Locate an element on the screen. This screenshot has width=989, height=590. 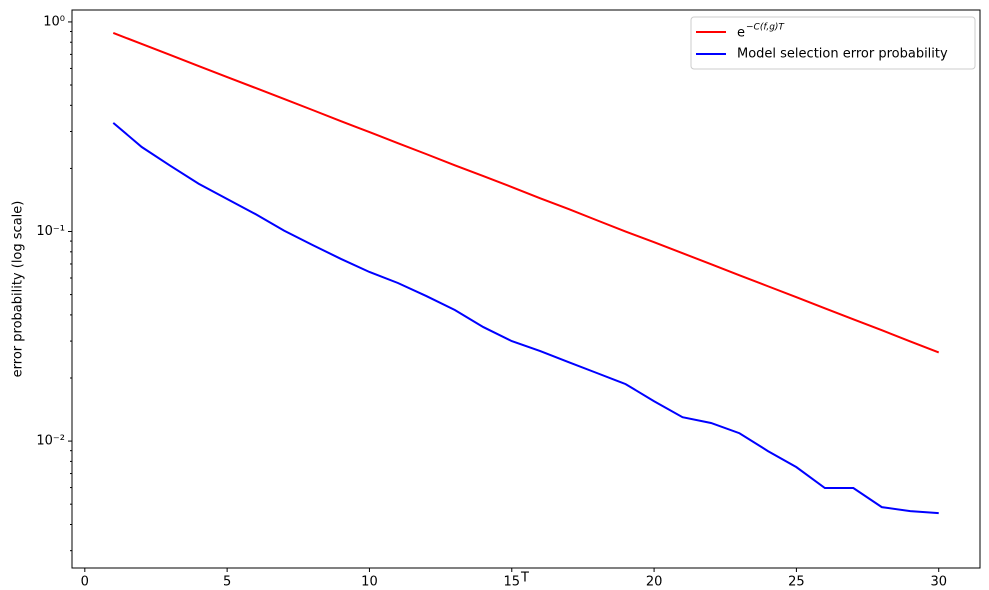
legend-box is located at coordinates (833, 43).